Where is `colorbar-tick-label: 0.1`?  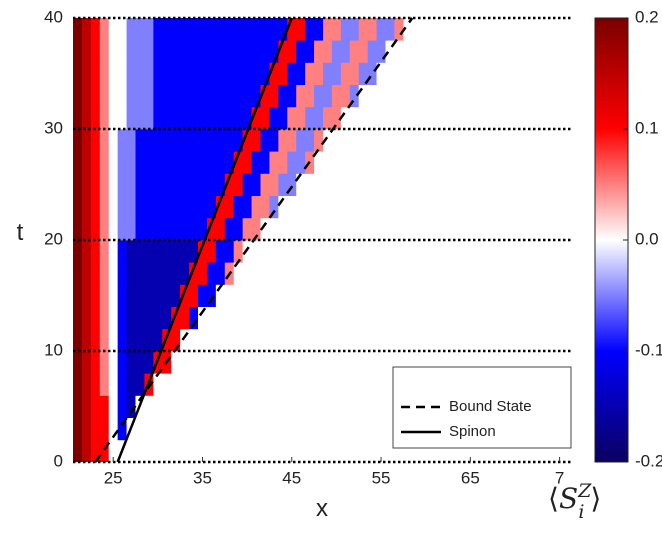 colorbar-tick-label: 0.1 is located at coordinates (647, 127).